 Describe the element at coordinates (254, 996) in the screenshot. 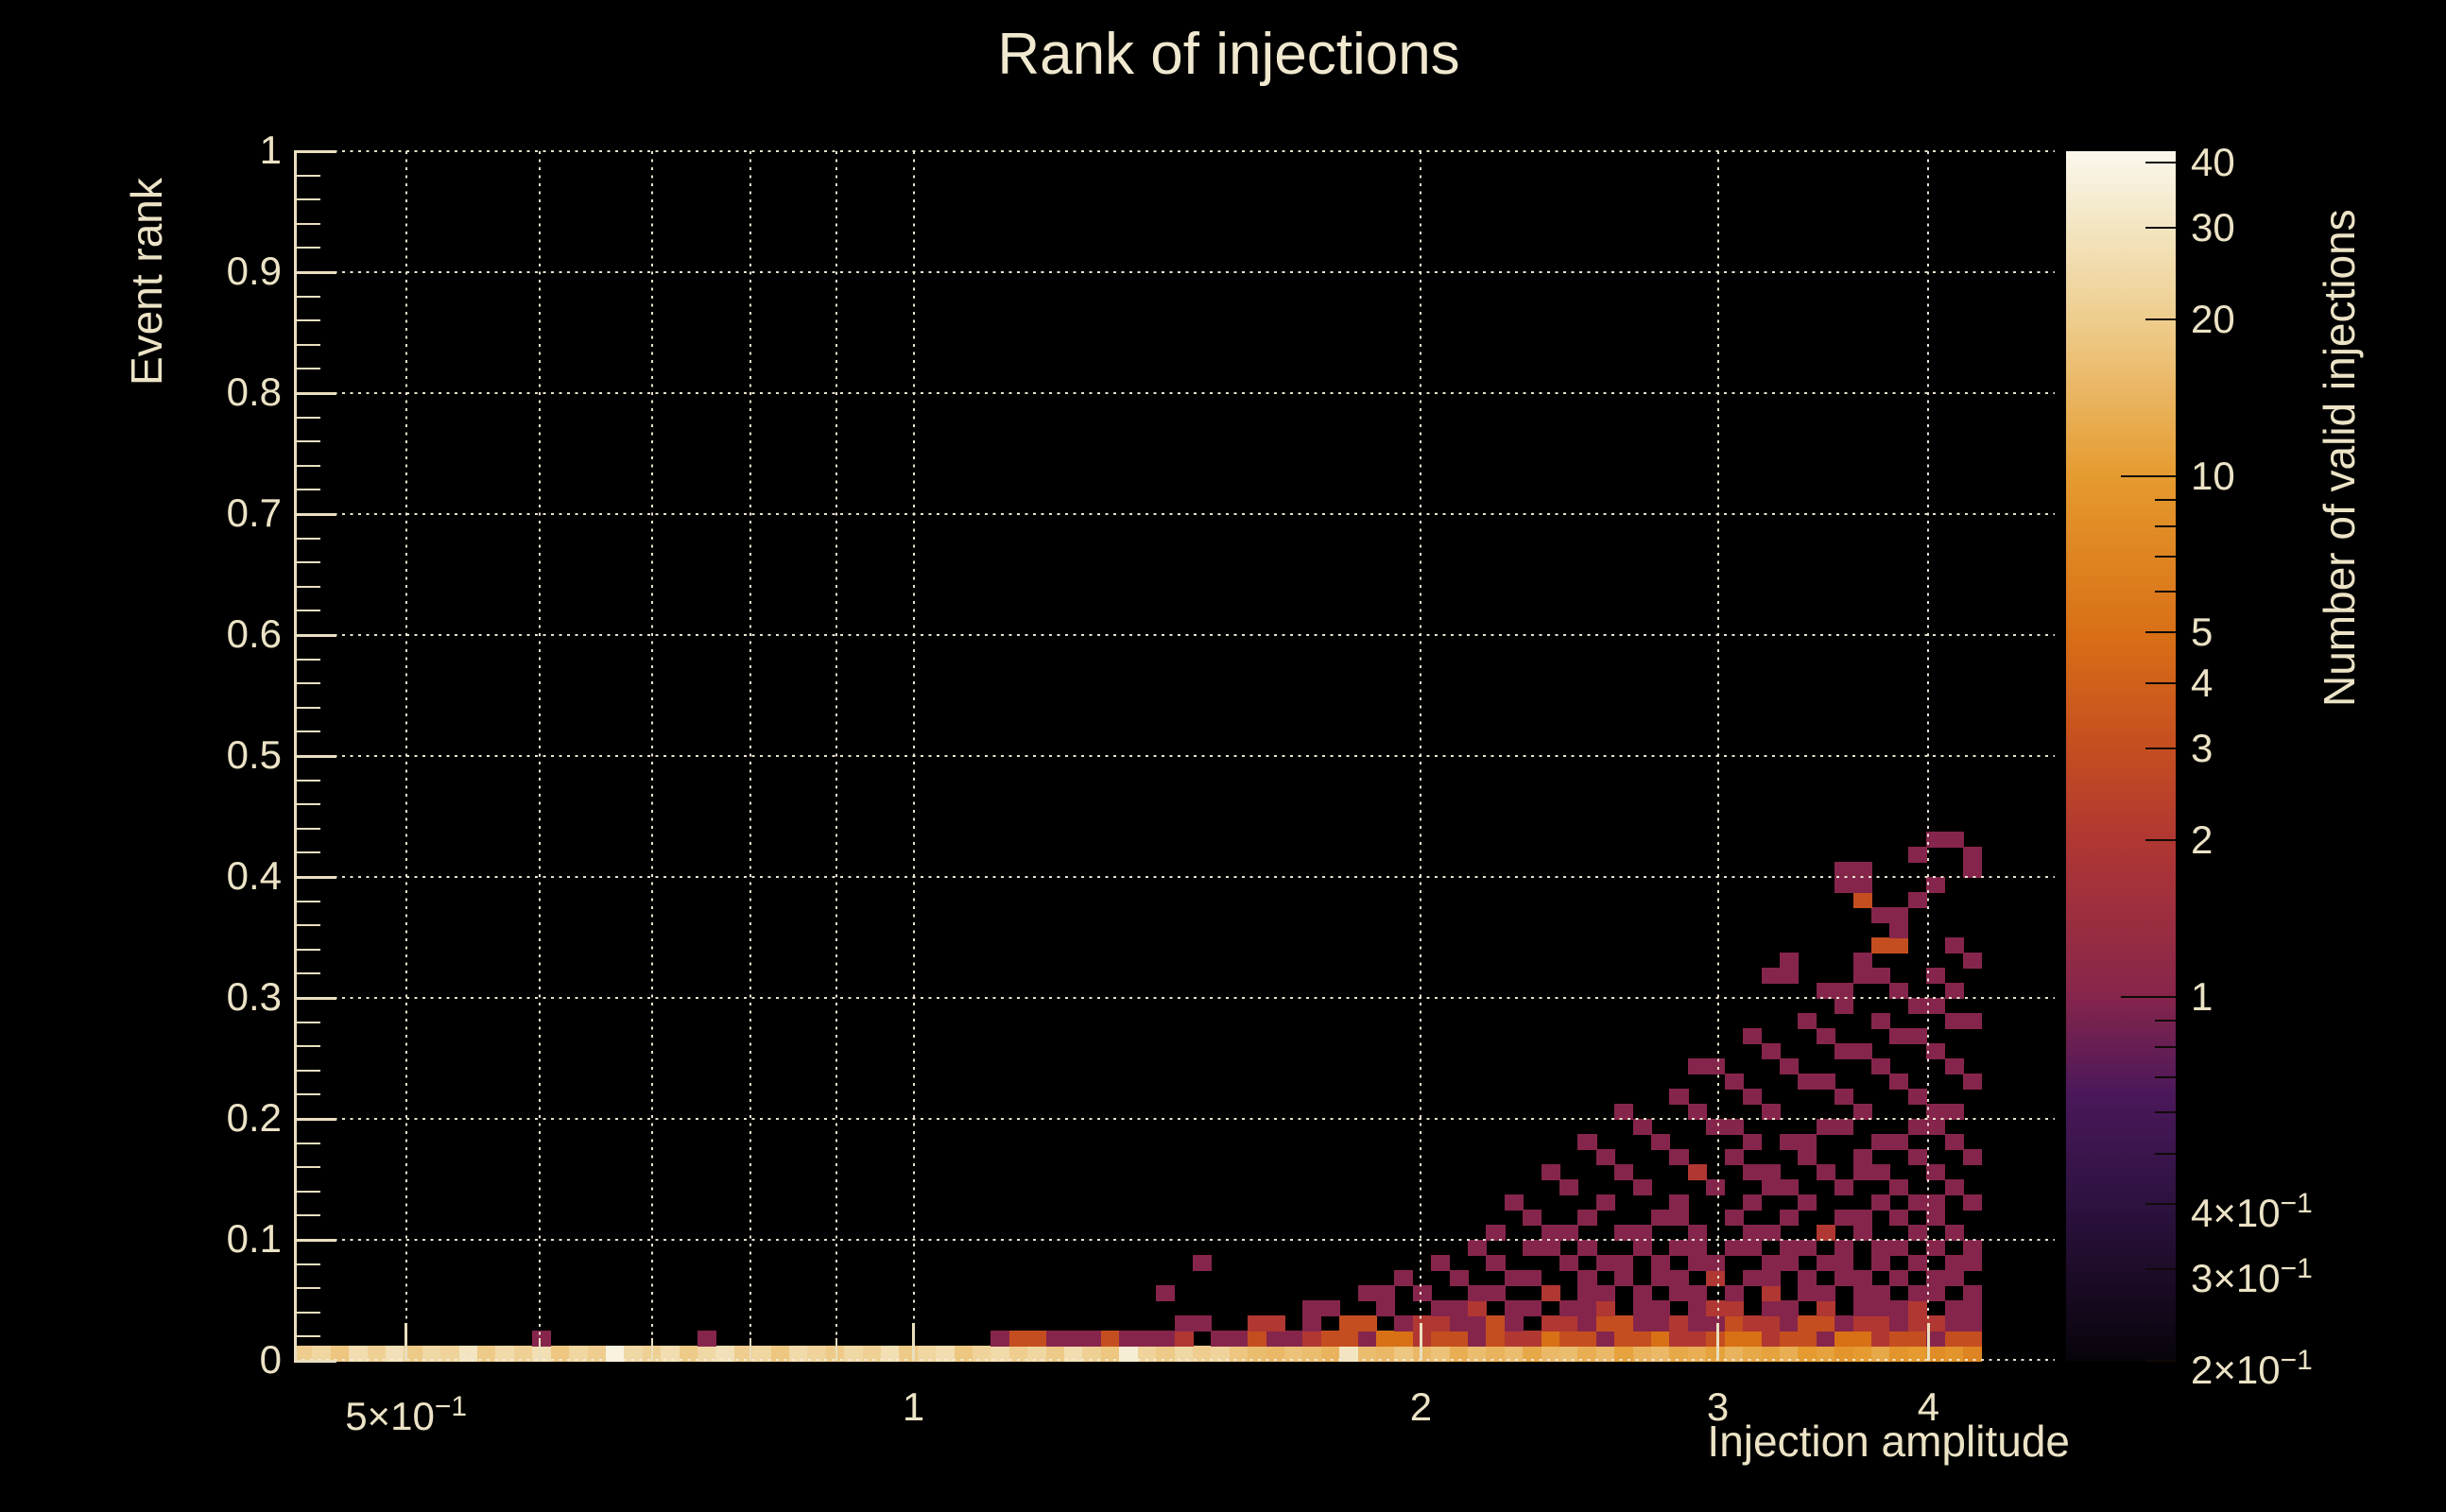

I see `y-tick-label: 0.3` at that location.